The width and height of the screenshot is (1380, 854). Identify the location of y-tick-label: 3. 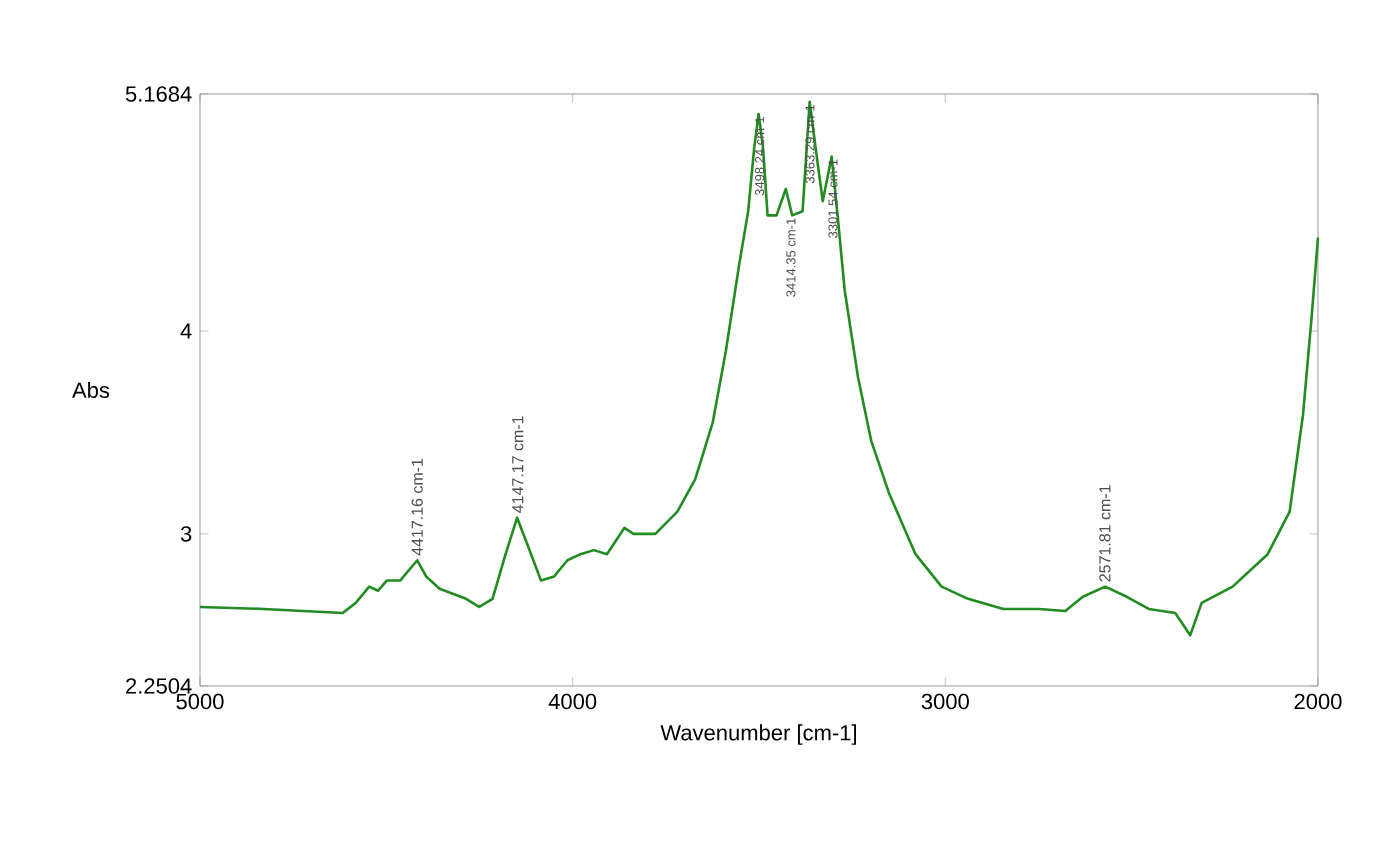
(186, 534).